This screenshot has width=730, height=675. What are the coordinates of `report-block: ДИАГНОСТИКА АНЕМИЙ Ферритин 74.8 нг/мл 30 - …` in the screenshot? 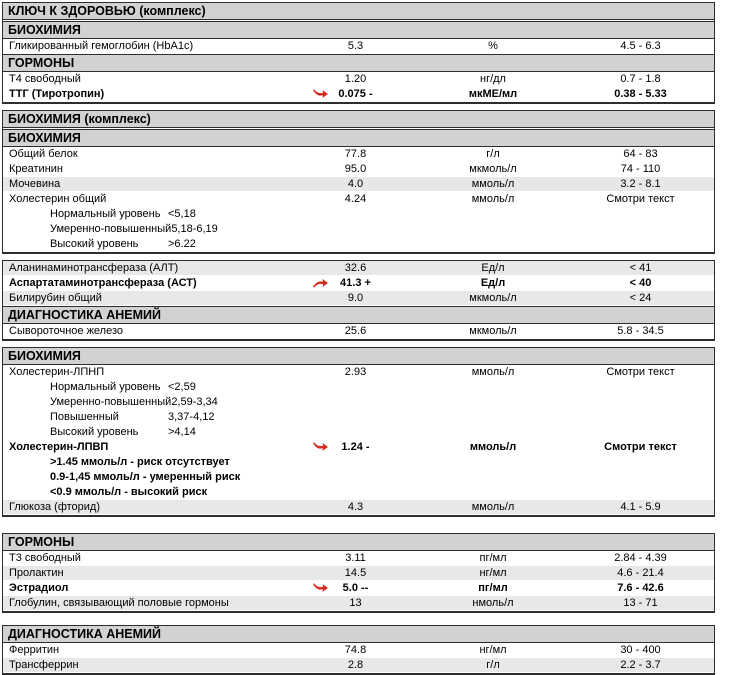 It's located at (358, 650).